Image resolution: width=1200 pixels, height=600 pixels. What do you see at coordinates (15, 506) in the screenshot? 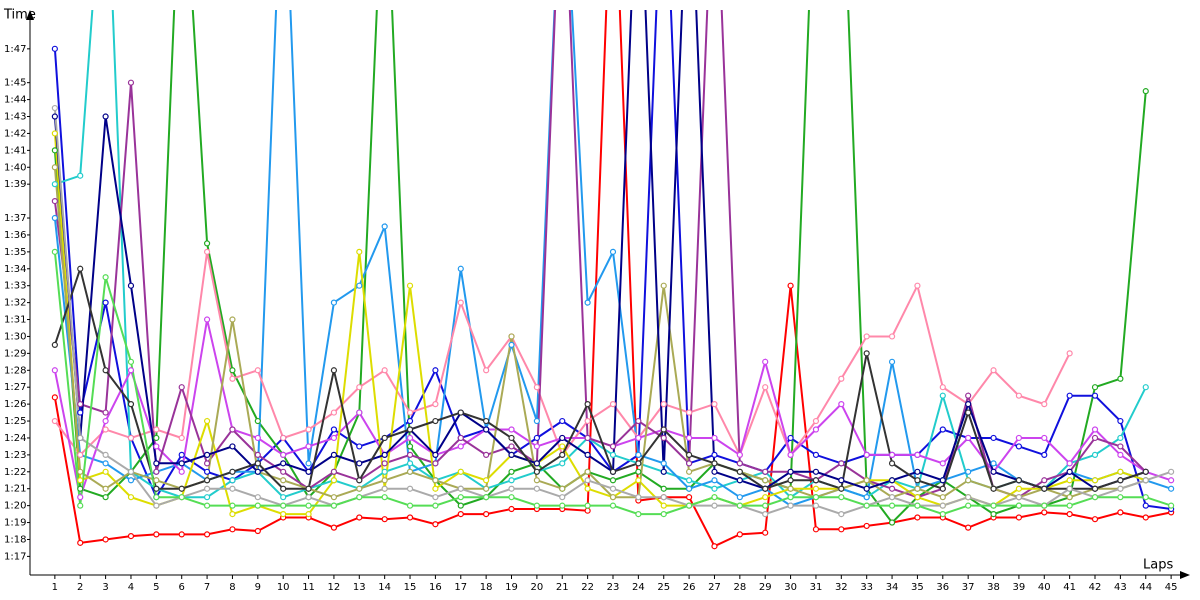
I see `y-tick-label: 1:20` at bounding box center [15, 506].